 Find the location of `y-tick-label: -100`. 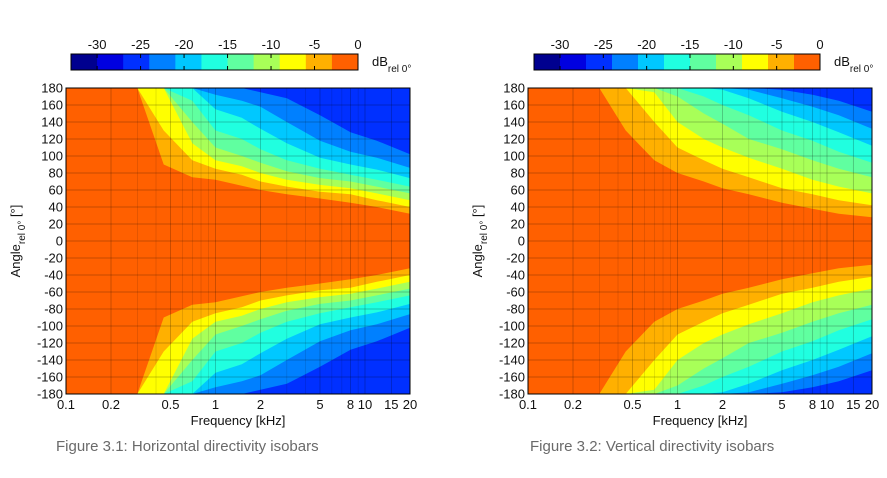

y-tick-label: -100 is located at coordinates (50, 326).